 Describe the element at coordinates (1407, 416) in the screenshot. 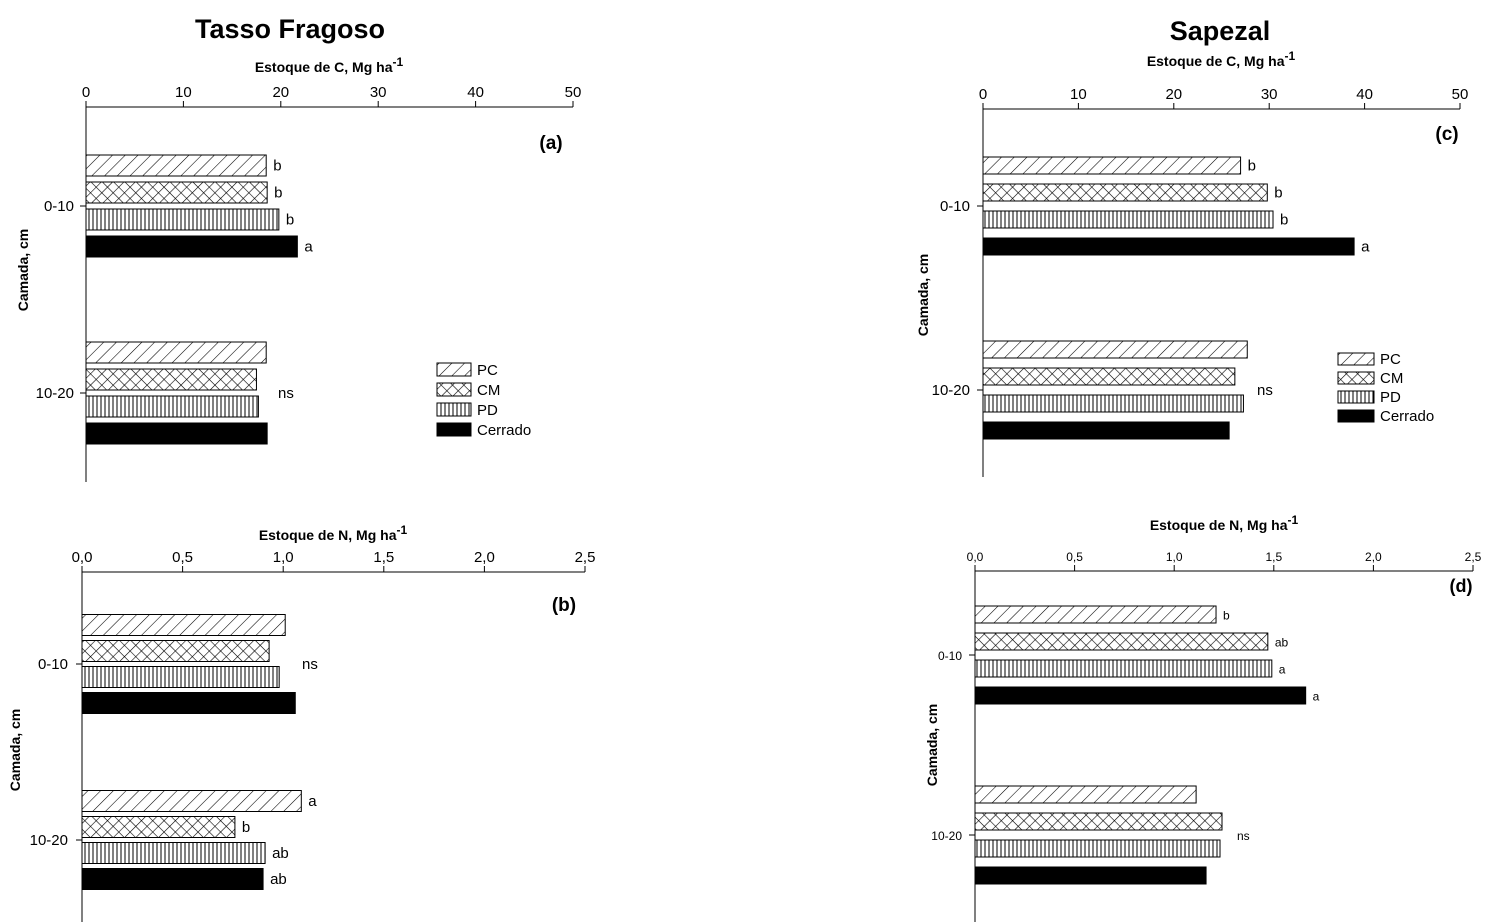

I see `legend-label-cerrado: Cerrado` at that location.